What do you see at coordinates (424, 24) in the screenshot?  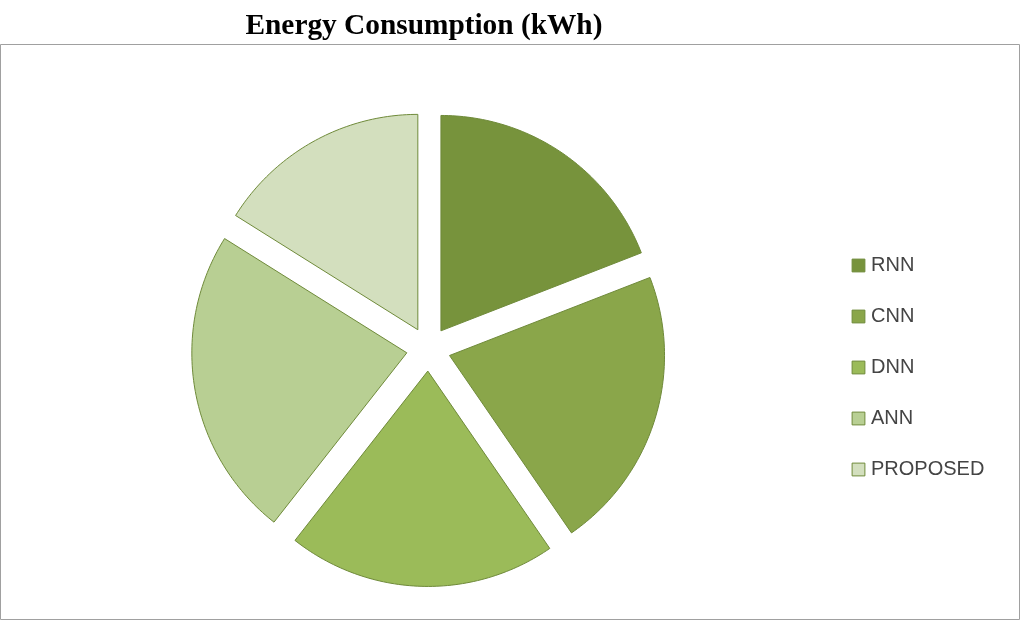 I see `chart-title: Energy Consumption (kWh)` at bounding box center [424, 24].